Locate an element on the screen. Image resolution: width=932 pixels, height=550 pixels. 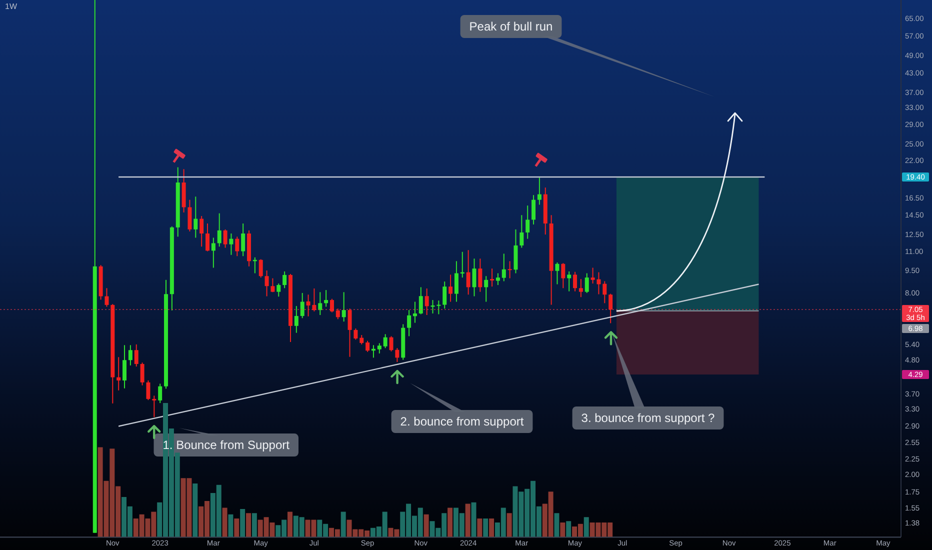
annotation: 1. Bounce from Support is located at coordinates (226, 445).